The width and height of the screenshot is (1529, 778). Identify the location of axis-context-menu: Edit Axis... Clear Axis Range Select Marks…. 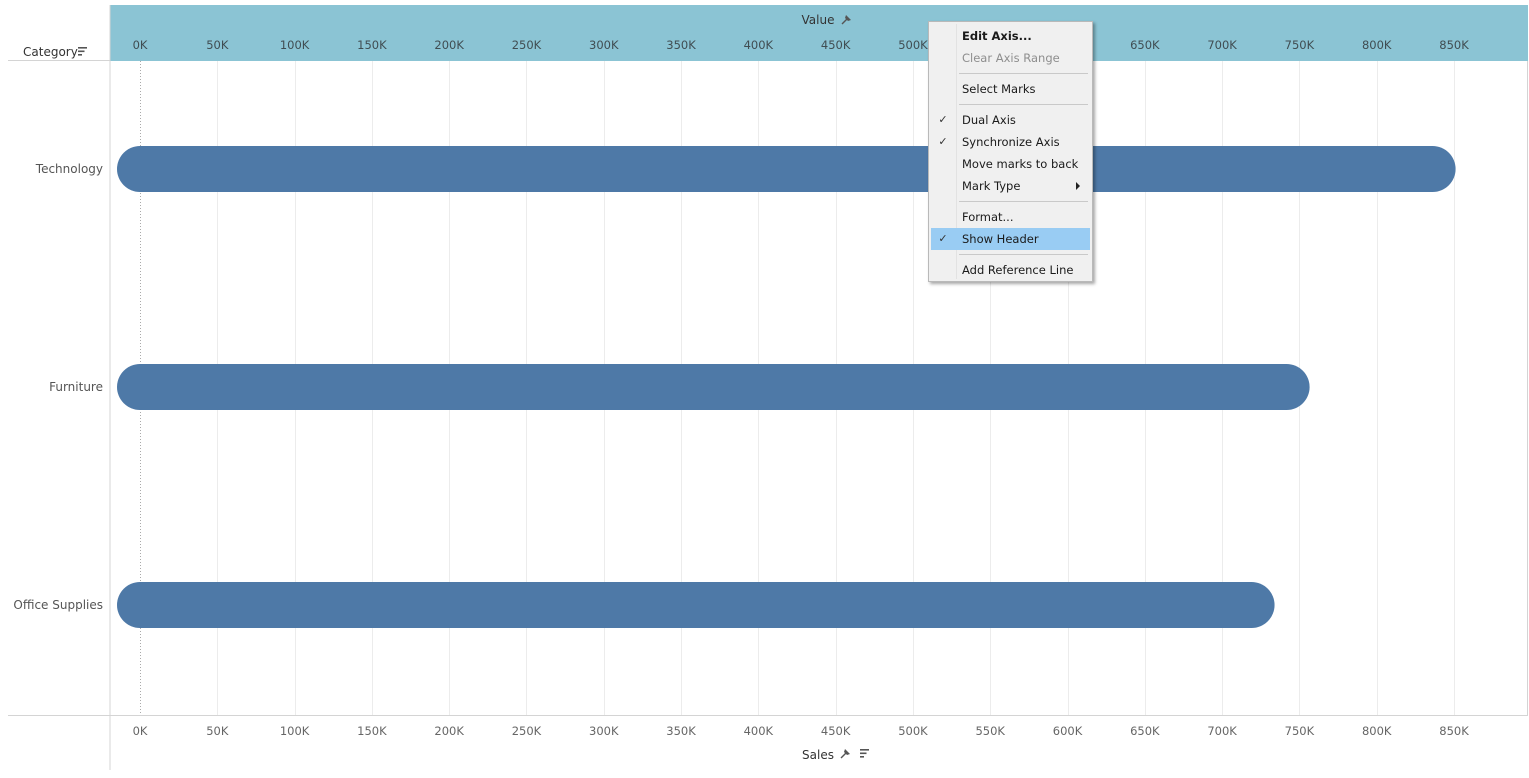
(1010, 151).